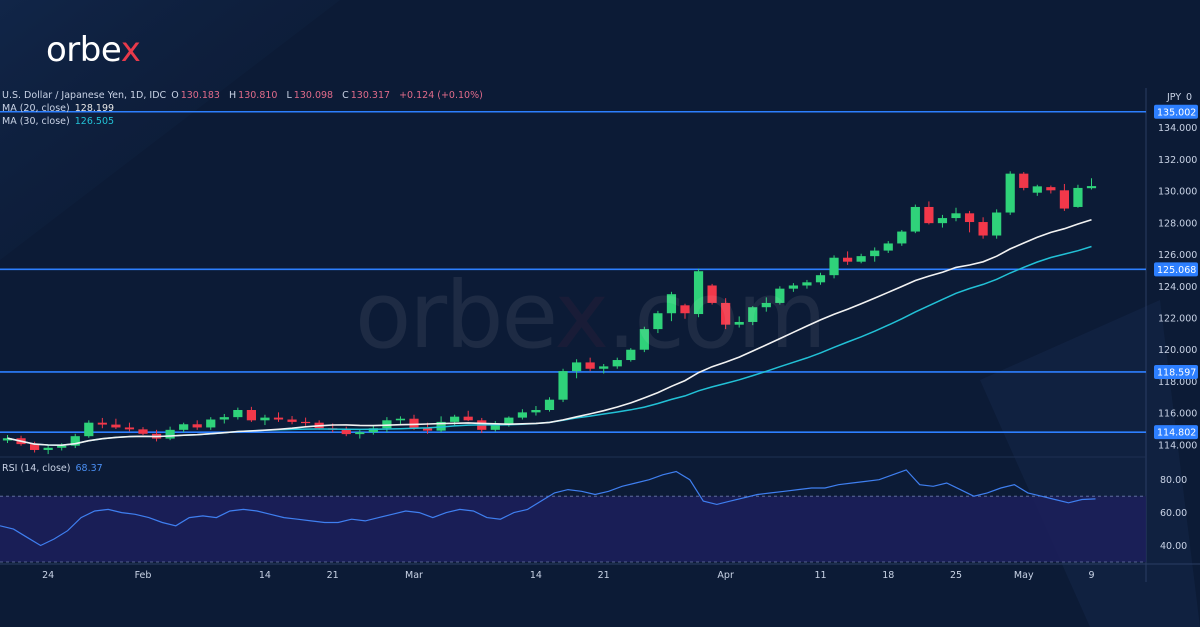 The height and width of the screenshot is (627, 1200). I want to click on level-tag-text-1: 125.068, so click(1176, 270).